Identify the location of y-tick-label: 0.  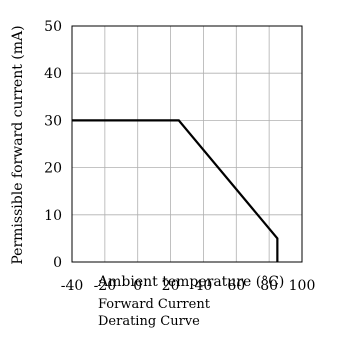
(57, 263).